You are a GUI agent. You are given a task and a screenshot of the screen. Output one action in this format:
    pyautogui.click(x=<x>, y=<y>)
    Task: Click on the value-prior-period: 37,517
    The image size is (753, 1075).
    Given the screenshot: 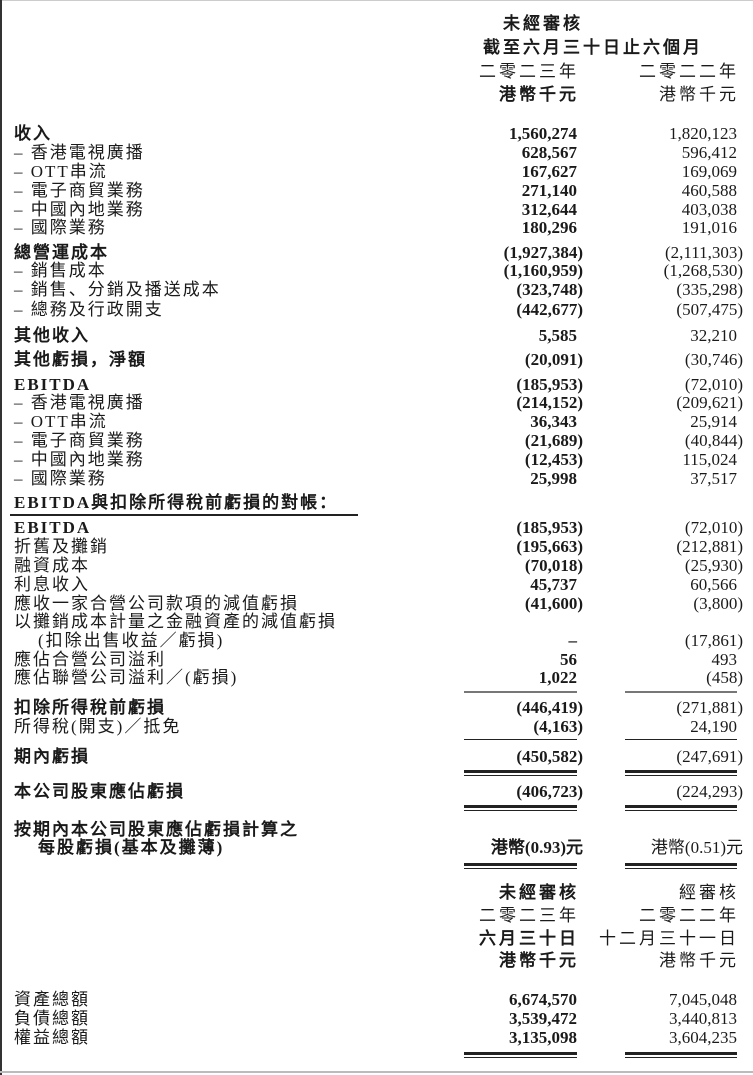 What is the action you would take?
    pyautogui.click(x=713, y=478)
    